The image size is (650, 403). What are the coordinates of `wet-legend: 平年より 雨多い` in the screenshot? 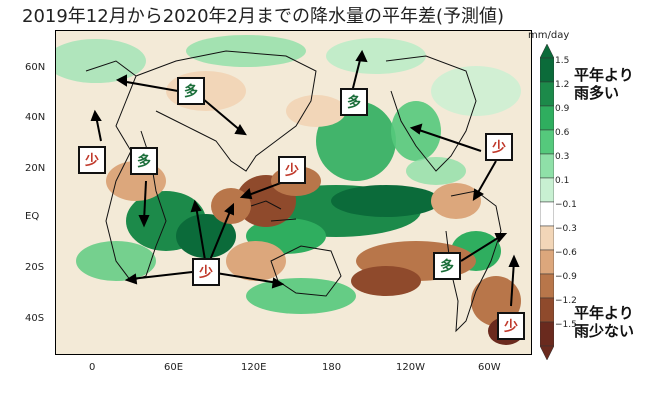 It's located at (604, 84).